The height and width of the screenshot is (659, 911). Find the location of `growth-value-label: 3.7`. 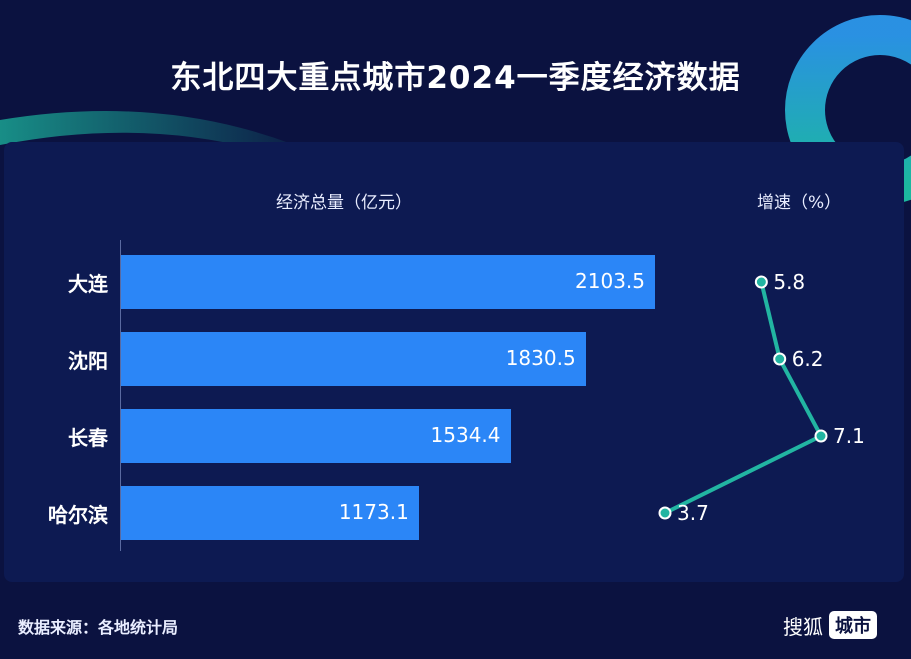

growth-value-label: 3.7 is located at coordinates (693, 513).